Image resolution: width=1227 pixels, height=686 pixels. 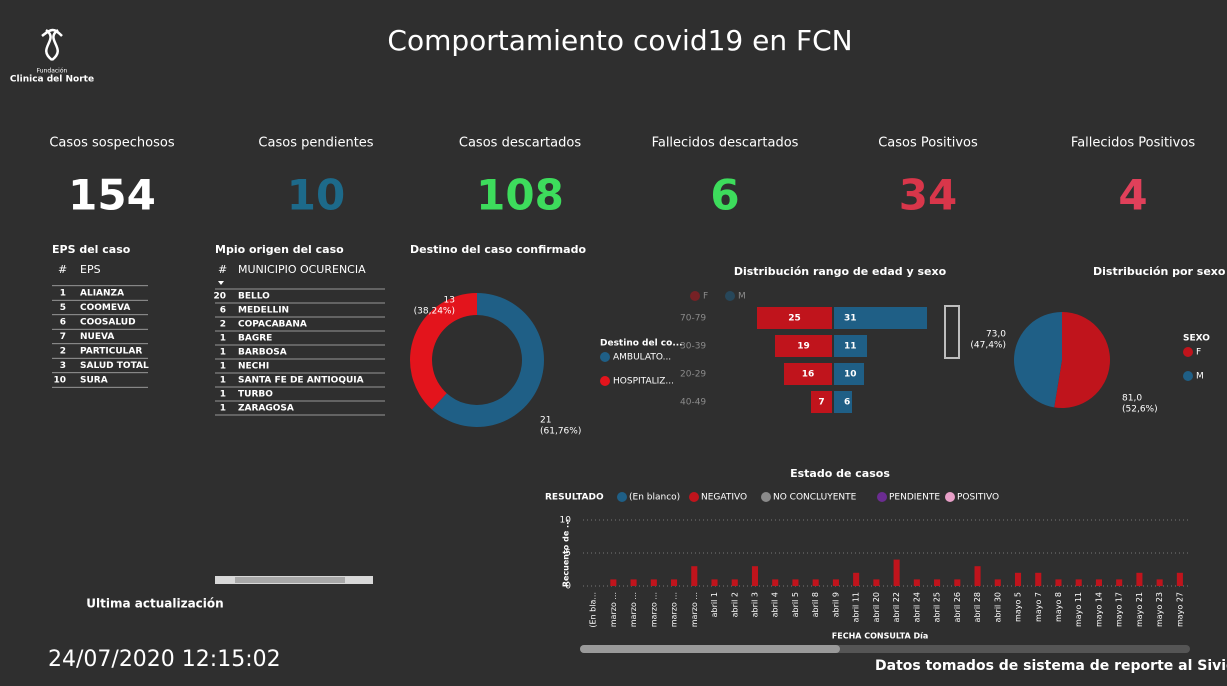 I want to click on column-header: MUNICIPIO OCURENCIA, so click(x=302, y=269).